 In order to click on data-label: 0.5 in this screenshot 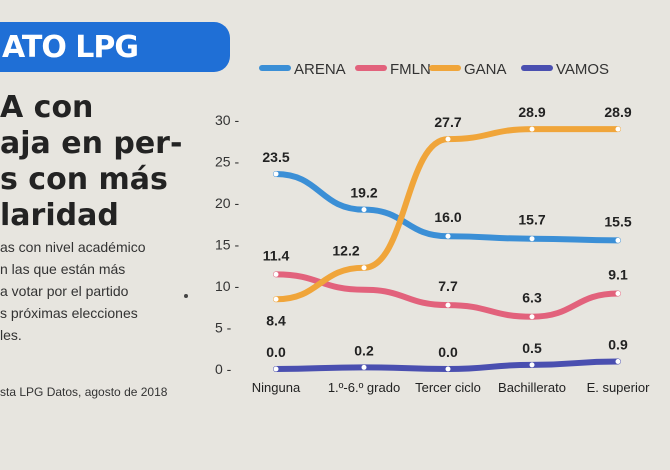, I will do `click(532, 348)`.